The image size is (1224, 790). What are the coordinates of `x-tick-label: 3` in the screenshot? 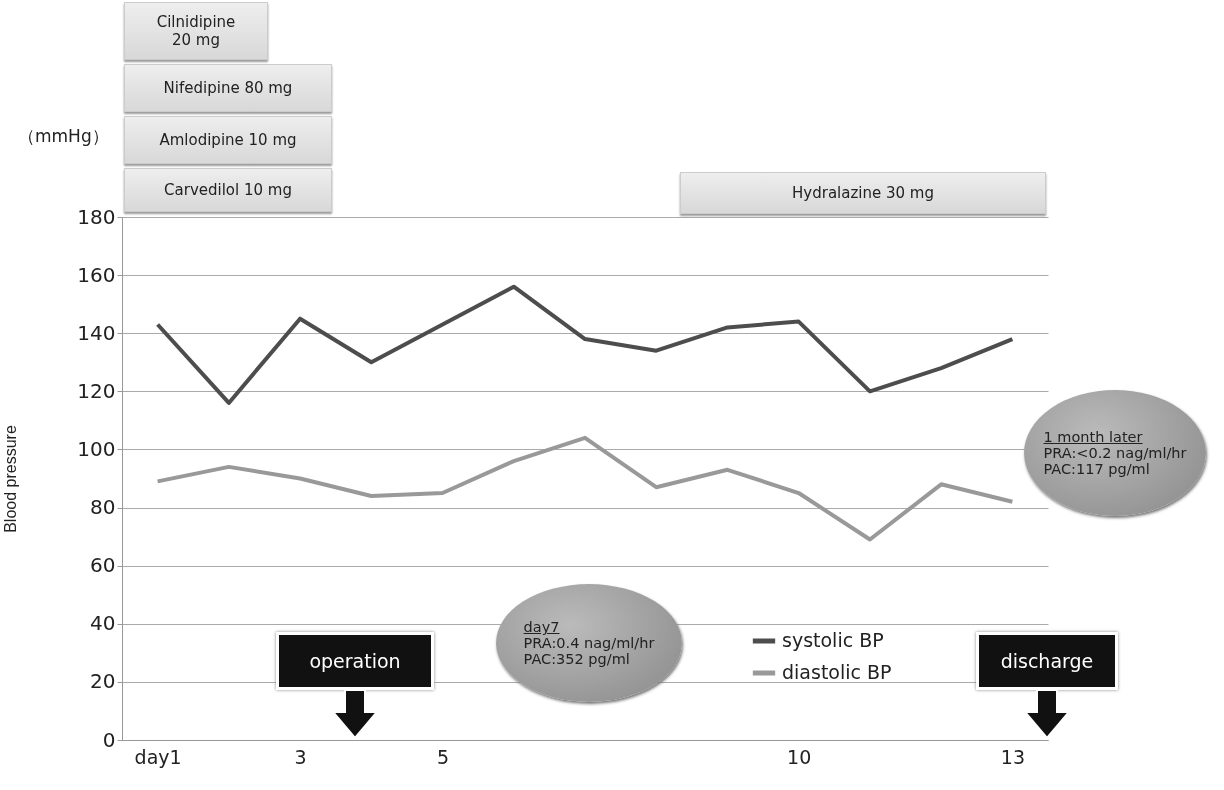 It's located at (300, 756).